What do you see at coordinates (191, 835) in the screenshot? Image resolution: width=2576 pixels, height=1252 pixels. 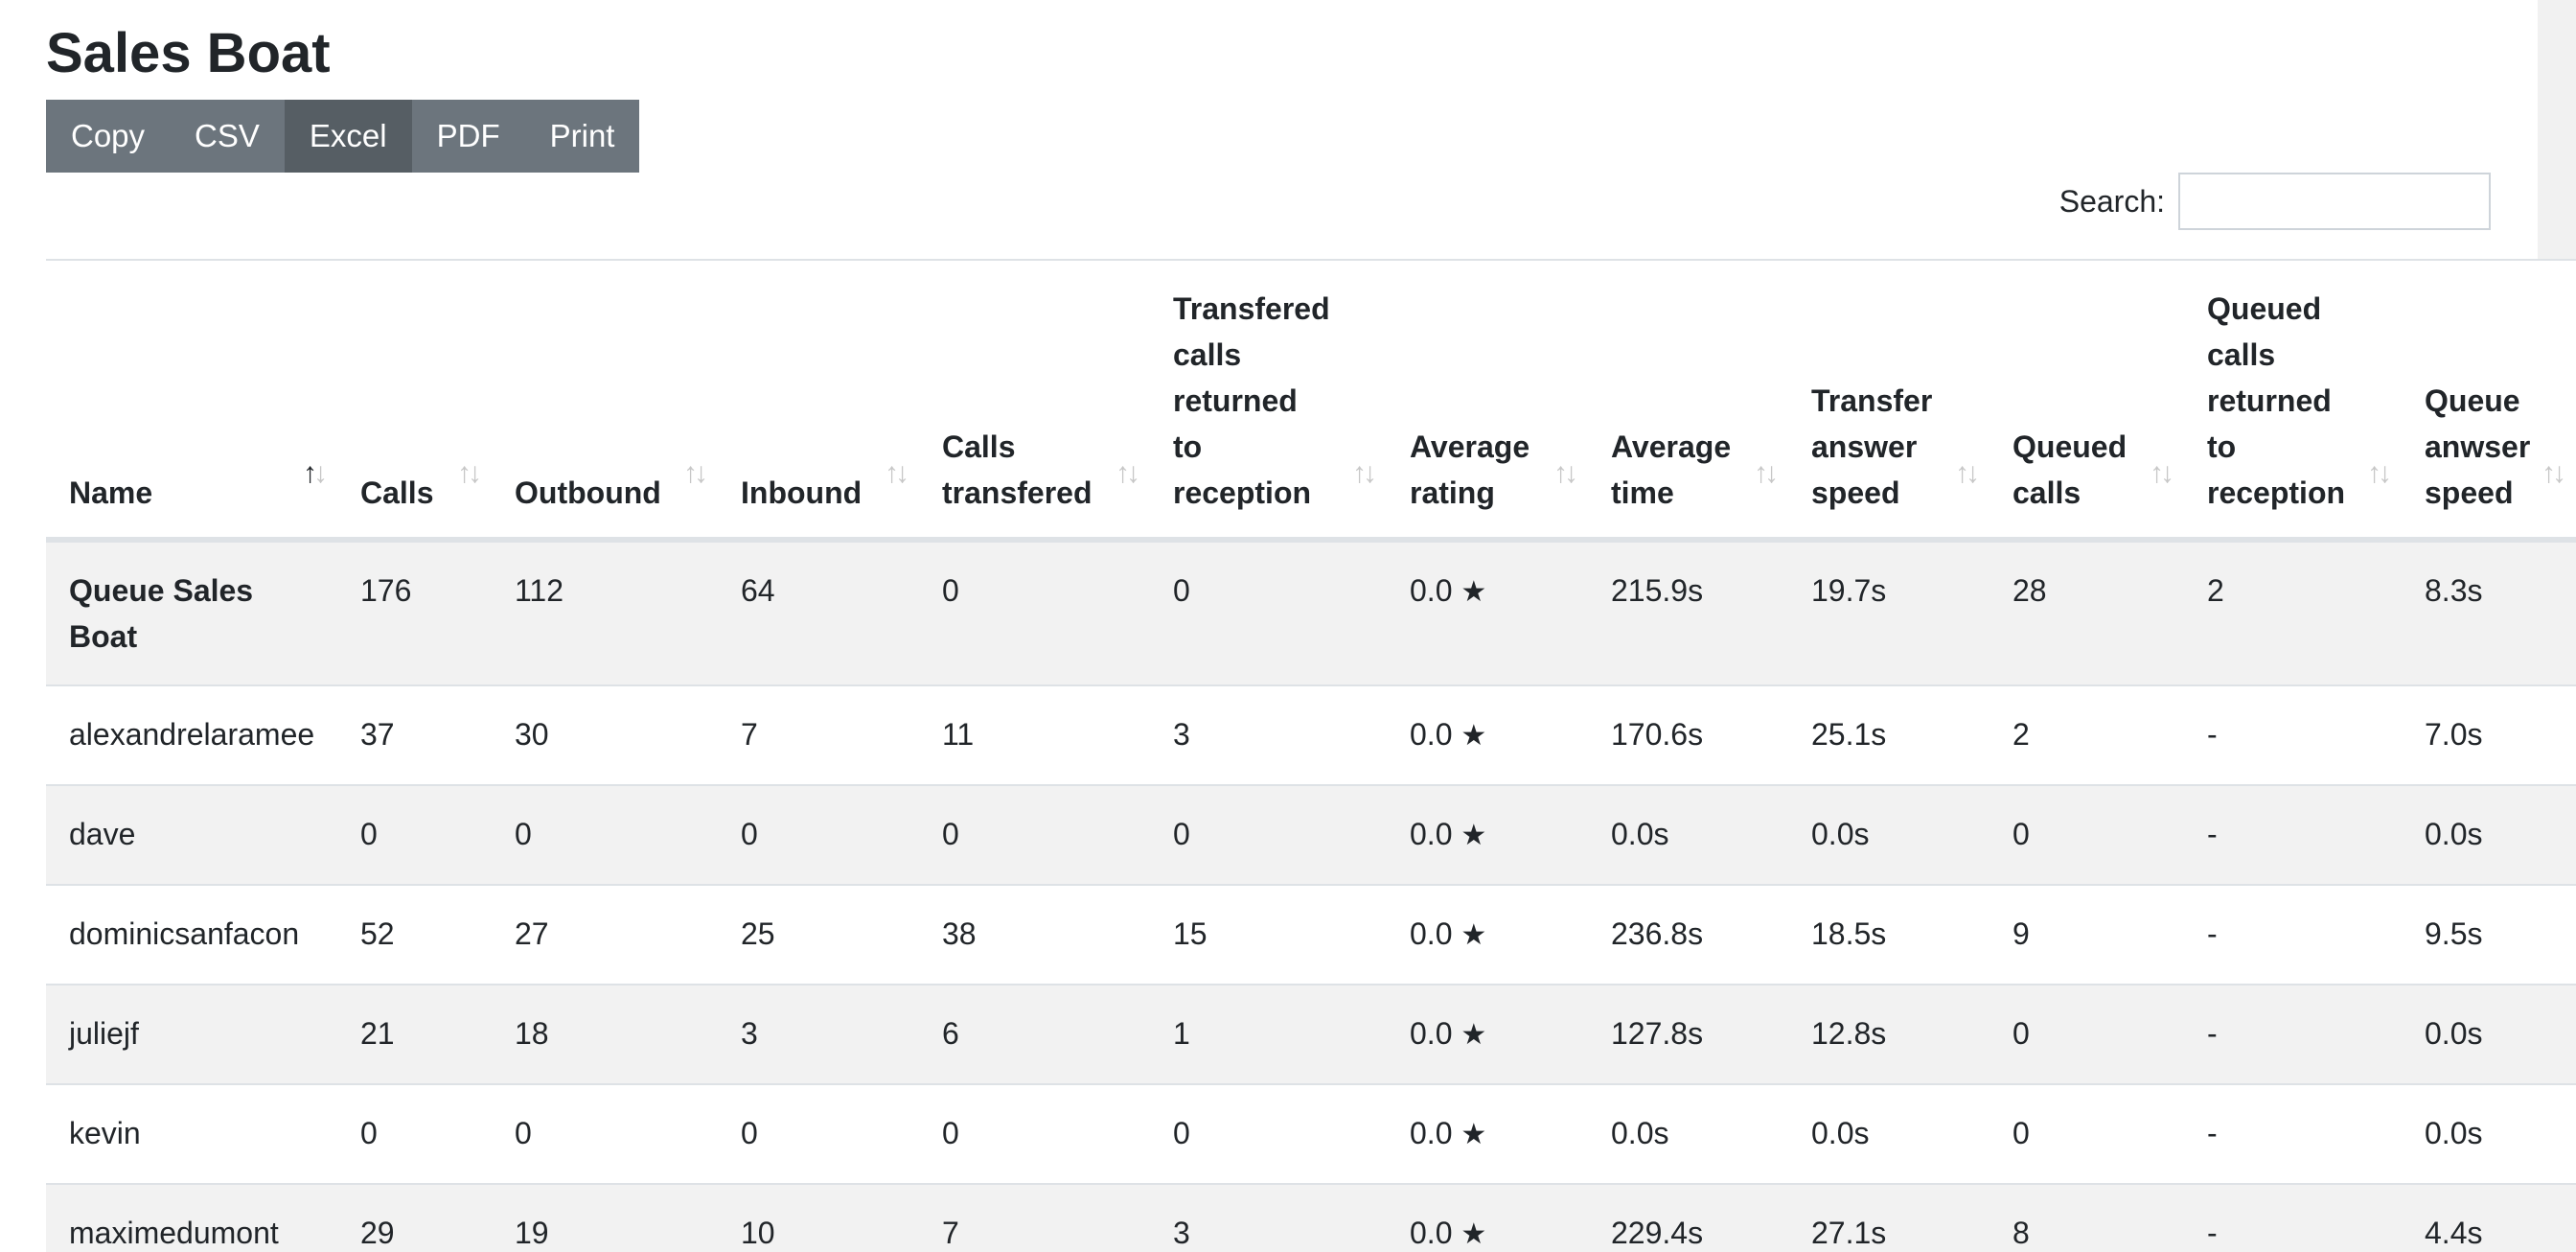 I see `table-cell: dave` at bounding box center [191, 835].